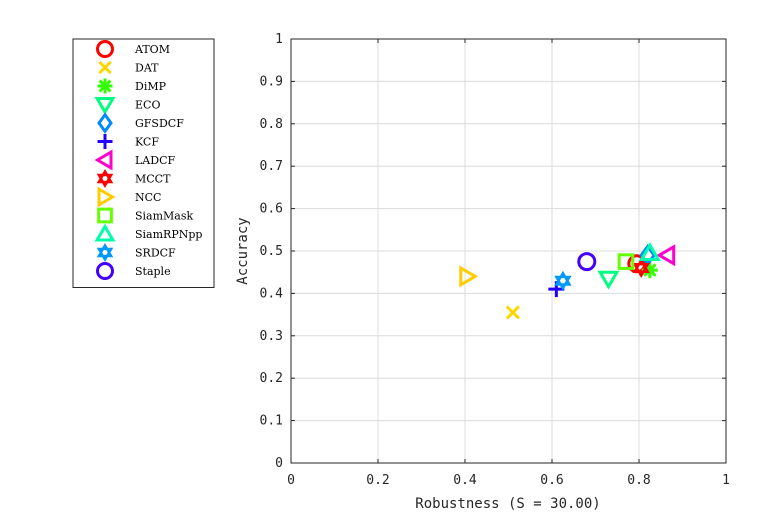 Image resolution: width=780 pixels, height=520 pixels. What do you see at coordinates (587, 262) in the screenshot?
I see `data-point-staple` at bounding box center [587, 262].